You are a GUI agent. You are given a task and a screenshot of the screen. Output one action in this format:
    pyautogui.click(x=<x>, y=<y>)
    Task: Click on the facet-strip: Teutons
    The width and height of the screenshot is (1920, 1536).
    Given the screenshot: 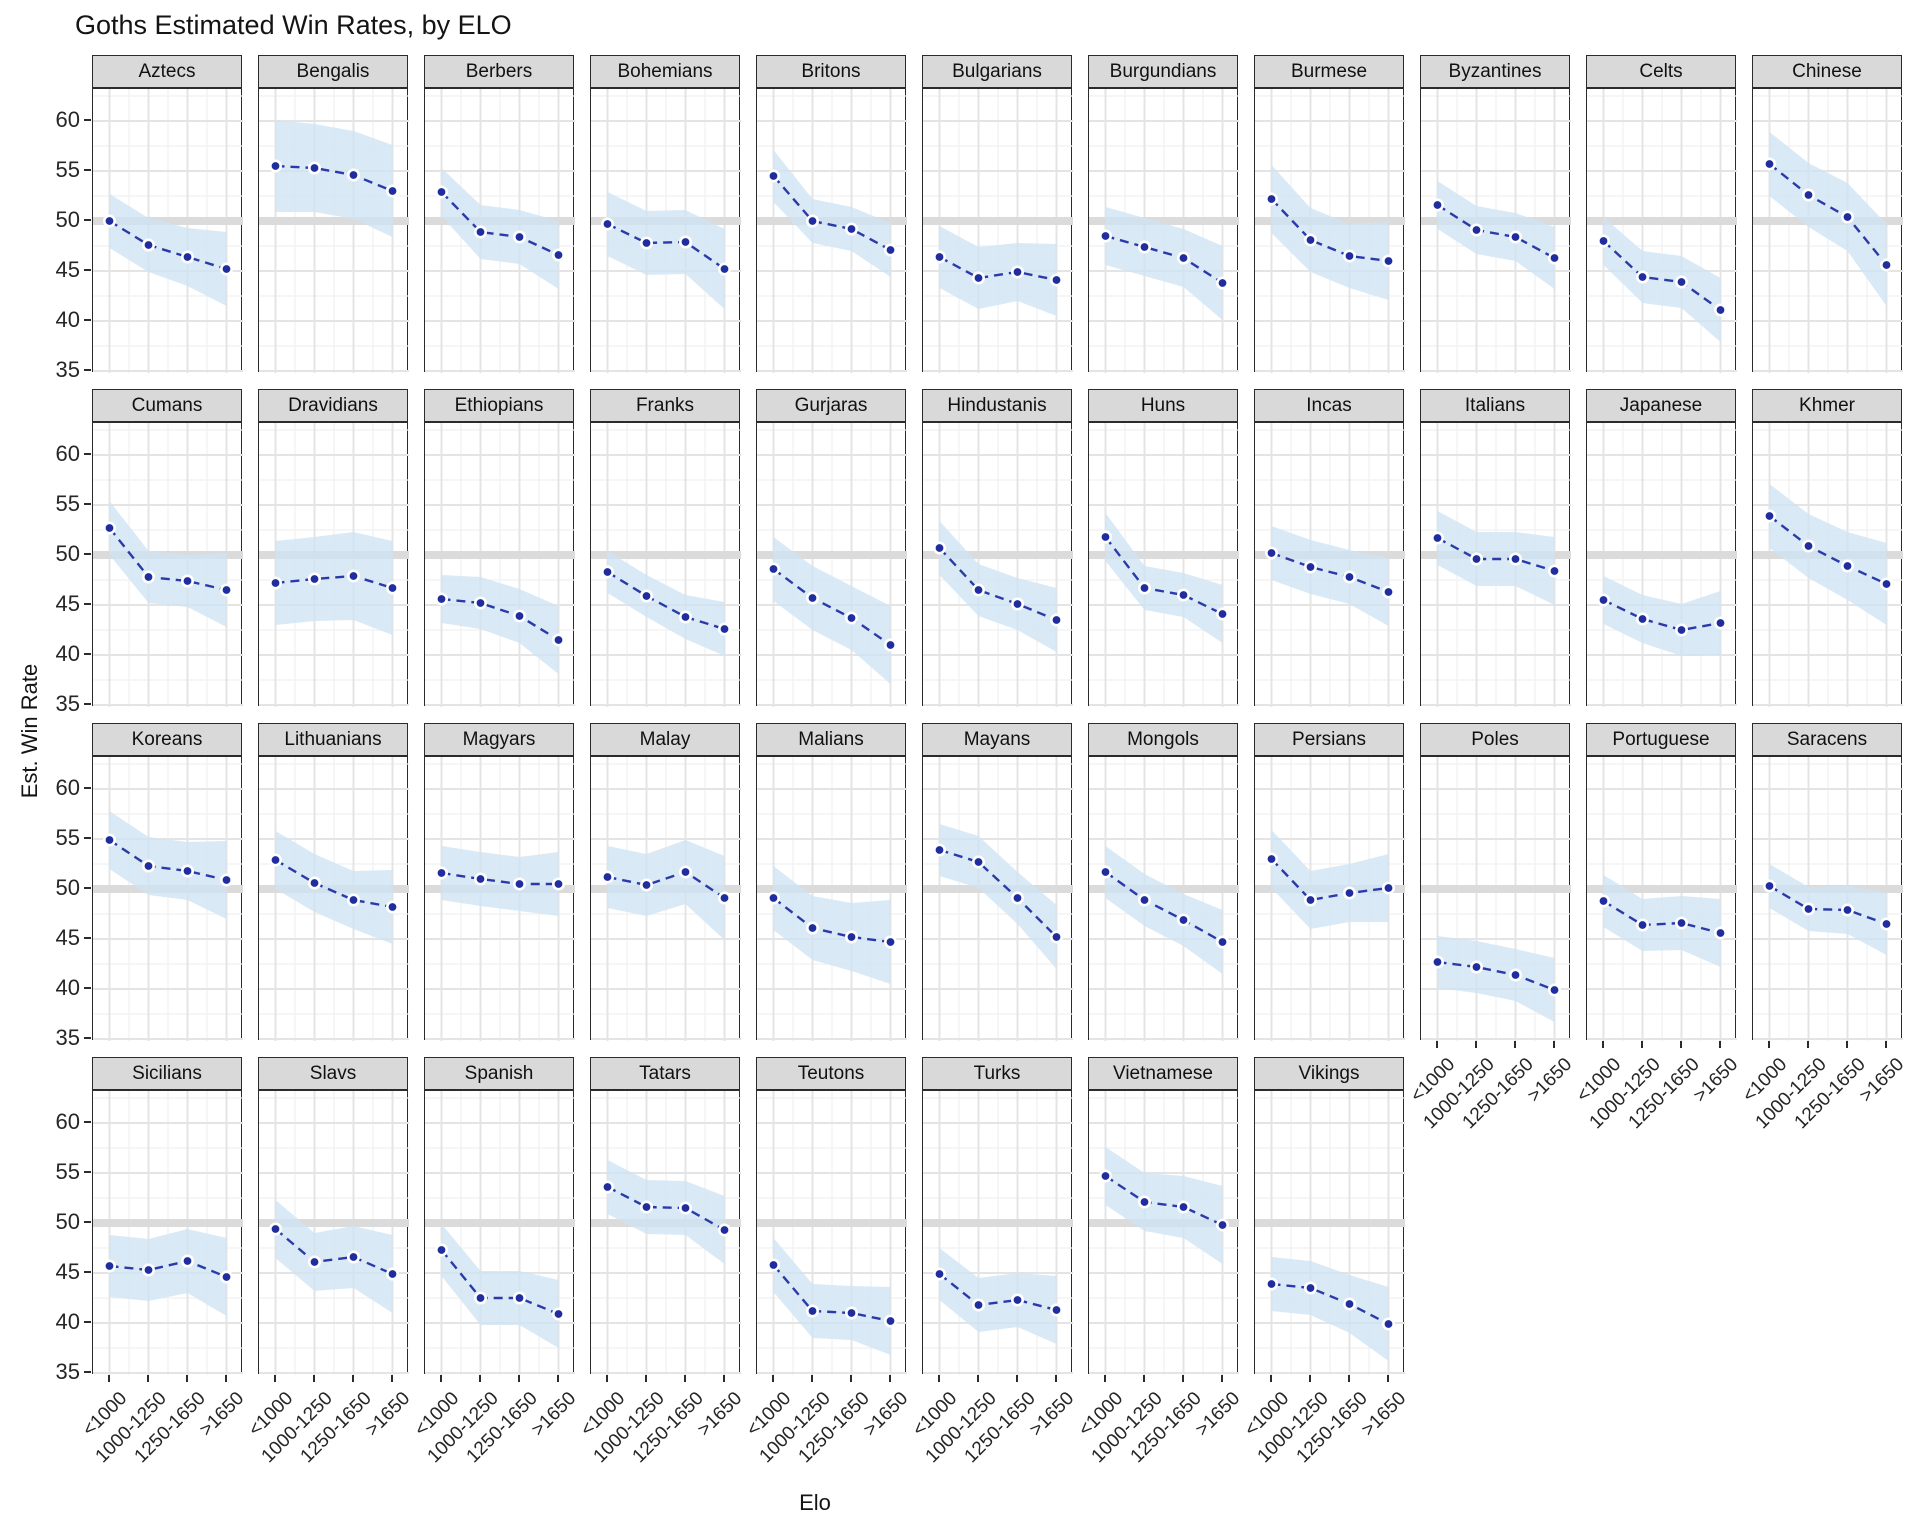 What is the action you would take?
    pyautogui.click(x=831, y=1073)
    